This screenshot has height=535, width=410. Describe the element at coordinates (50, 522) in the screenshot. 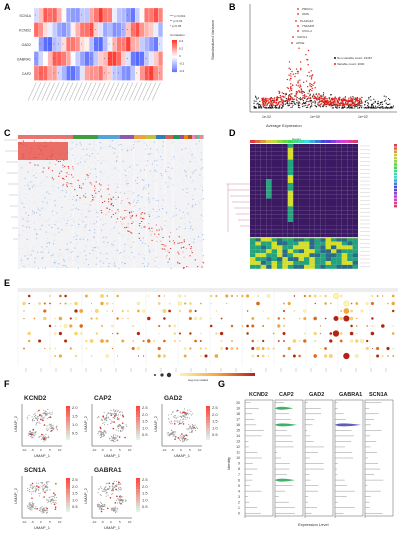

I see `panel-f-xtick: 5` at that location.